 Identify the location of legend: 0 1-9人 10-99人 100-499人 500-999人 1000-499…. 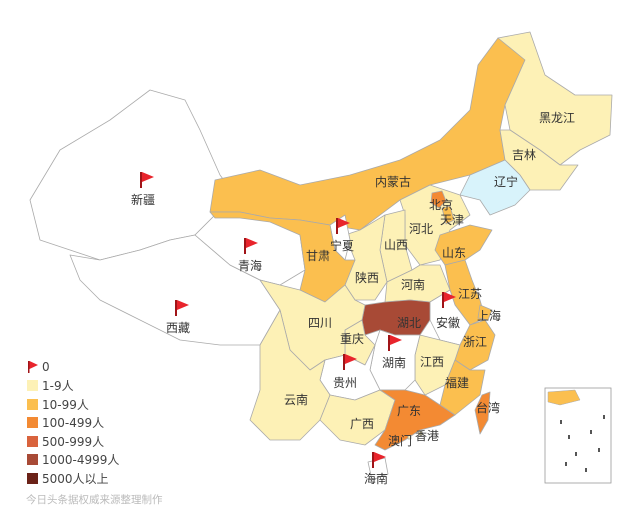
(73, 423).